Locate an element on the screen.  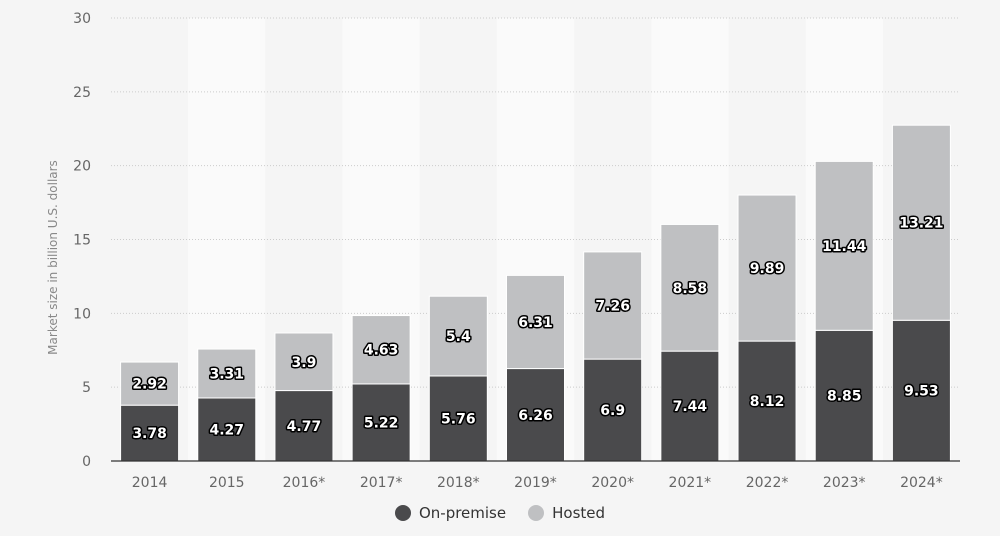
x-tick-label: 2019* is located at coordinates (535, 483).